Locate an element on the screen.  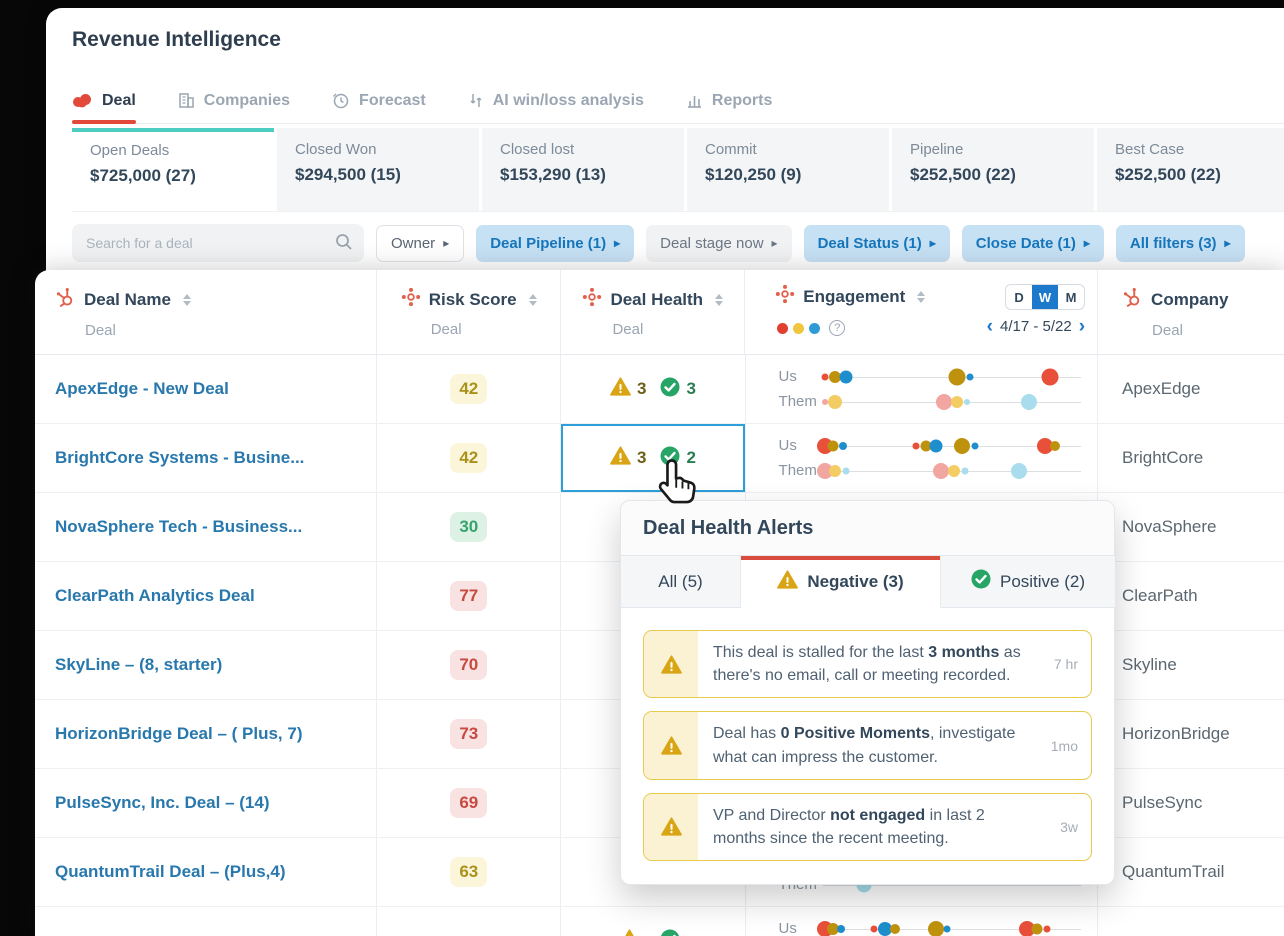
popup-tab-label: Negative (3) is located at coordinates (855, 581).